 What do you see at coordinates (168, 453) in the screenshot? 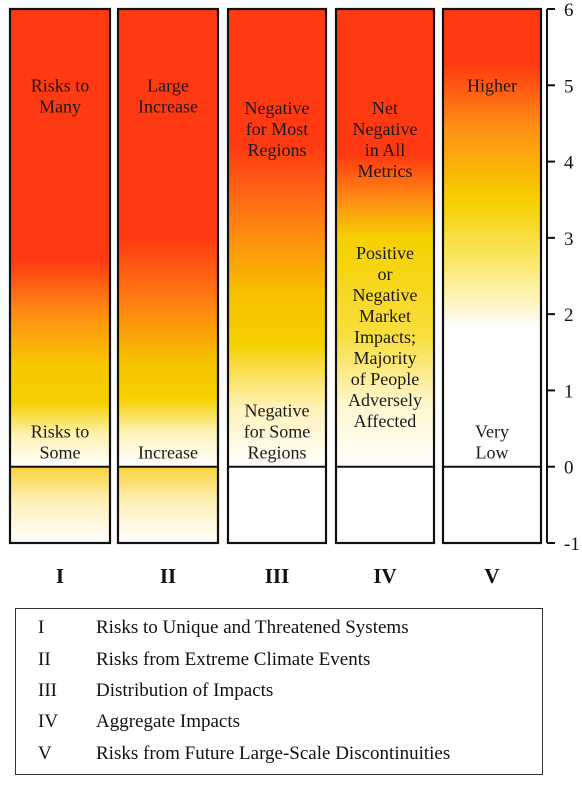
I see `bar-label: Increase` at bounding box center [168, 453].